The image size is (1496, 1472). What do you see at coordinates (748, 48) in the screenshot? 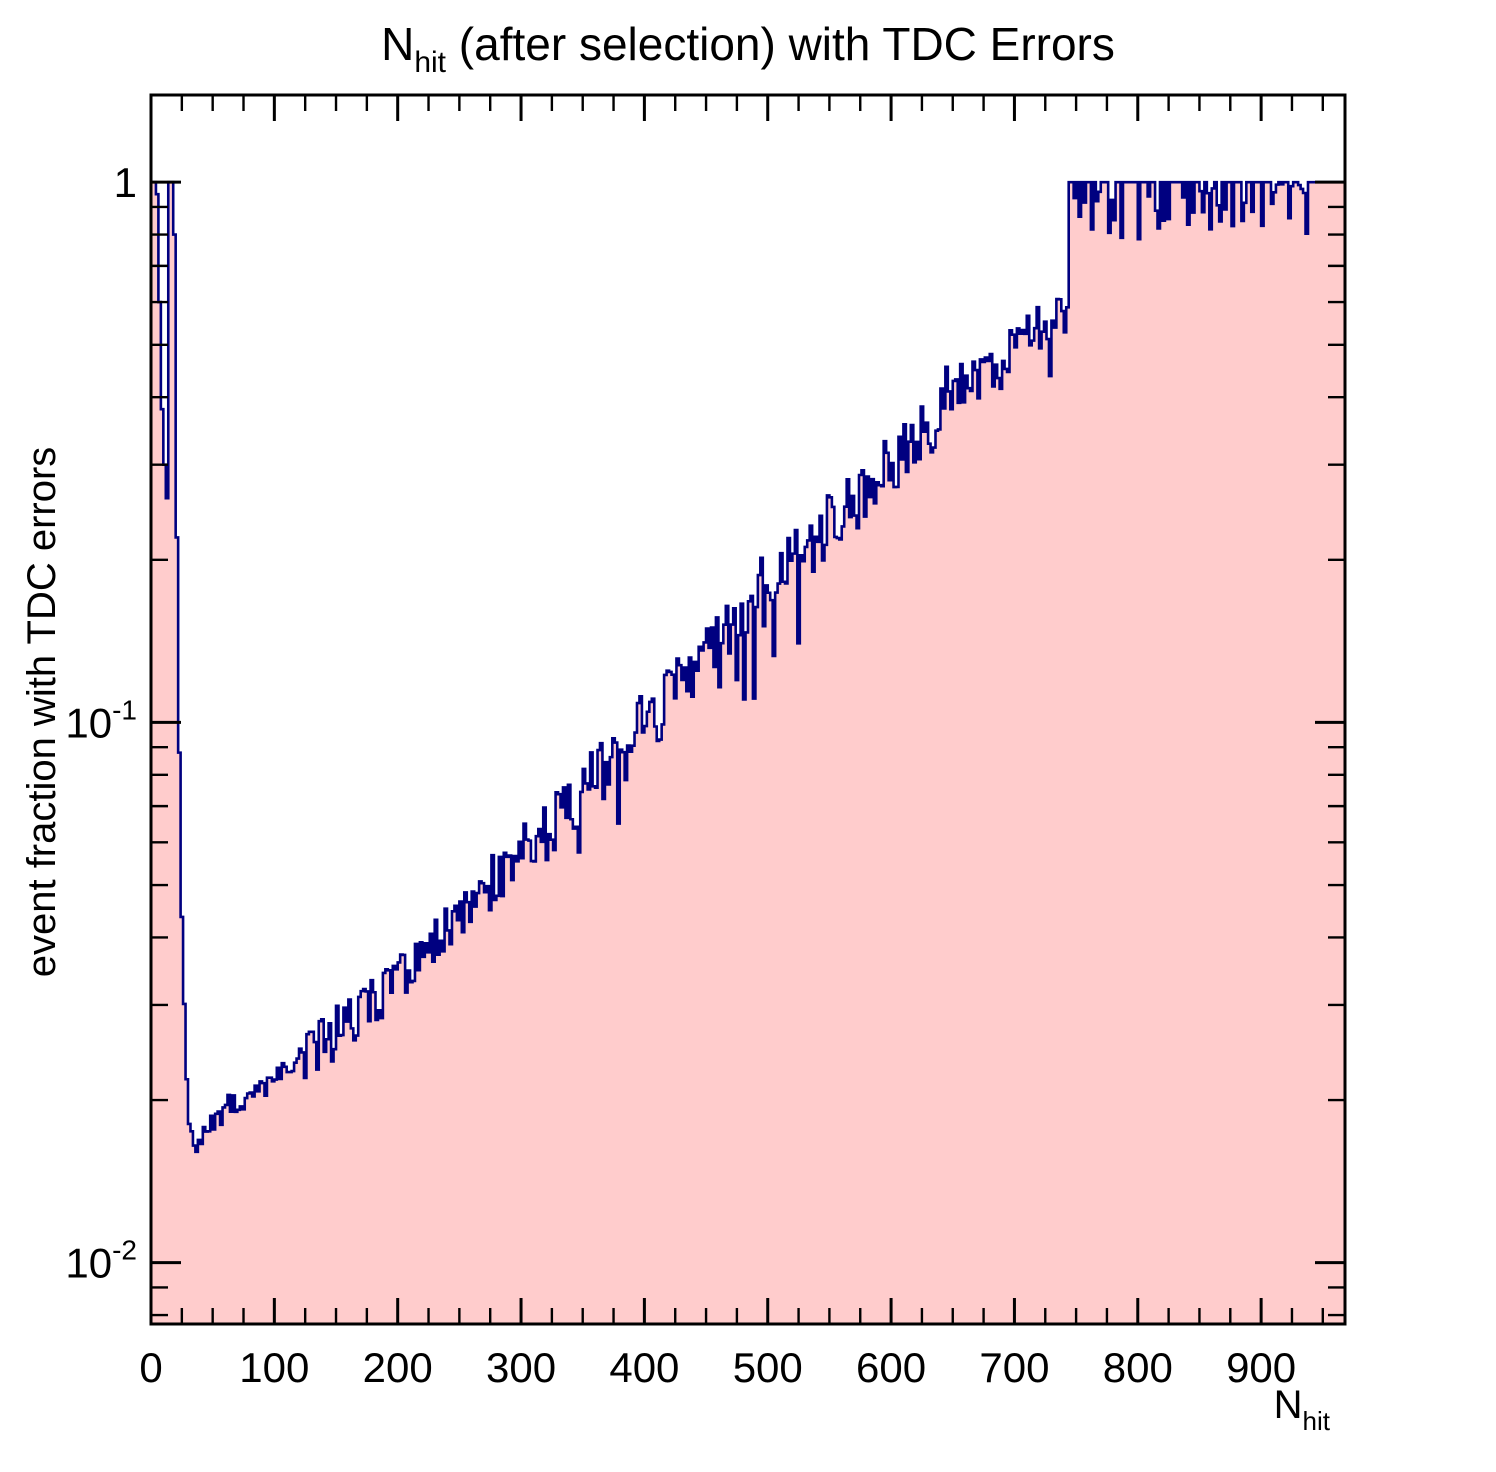
I see `chart-title: Nhit (after selection) with TDC Errors` at bounding box center [748, 48].